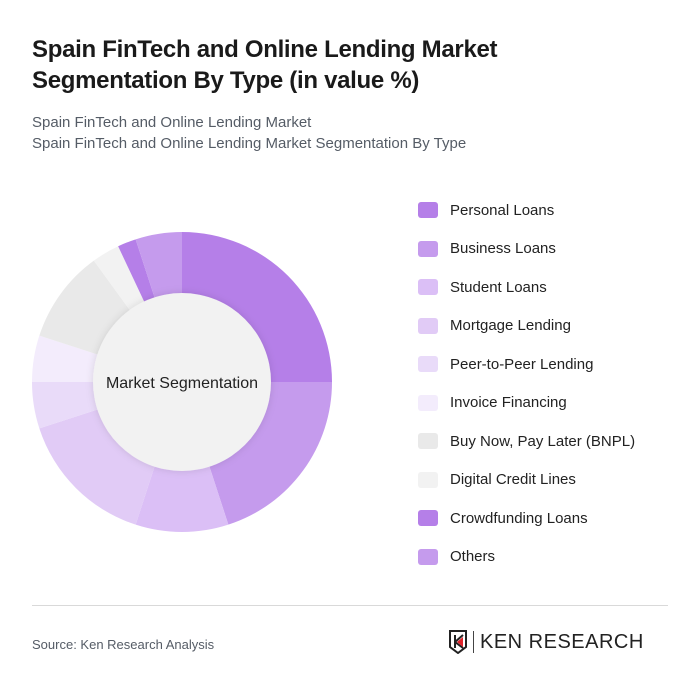 This screenshot has width=700, height=691. I want to click on slice-digital-credit-lines, so click(119, 278).